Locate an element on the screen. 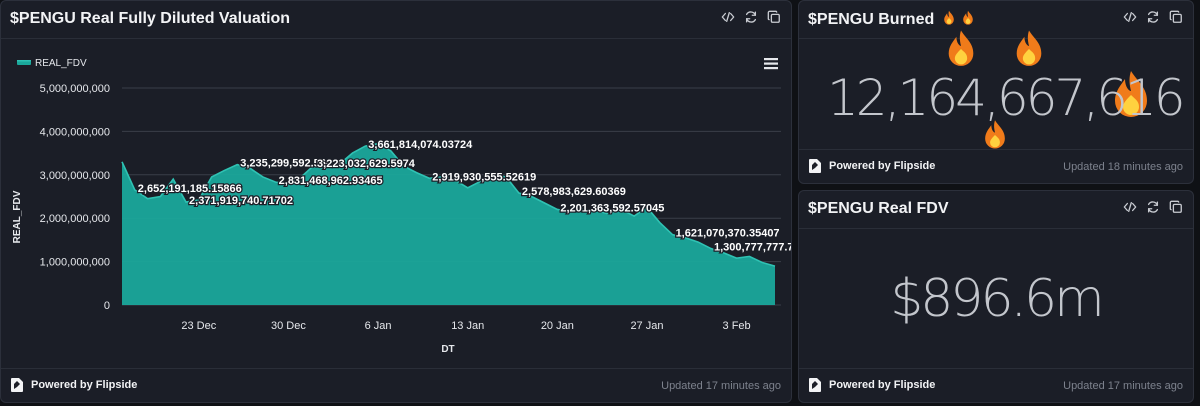 The height and width of the screenshot is (406, 1200). y-tick-label: 1,000,000,000 is located at coordinates (75, 263).